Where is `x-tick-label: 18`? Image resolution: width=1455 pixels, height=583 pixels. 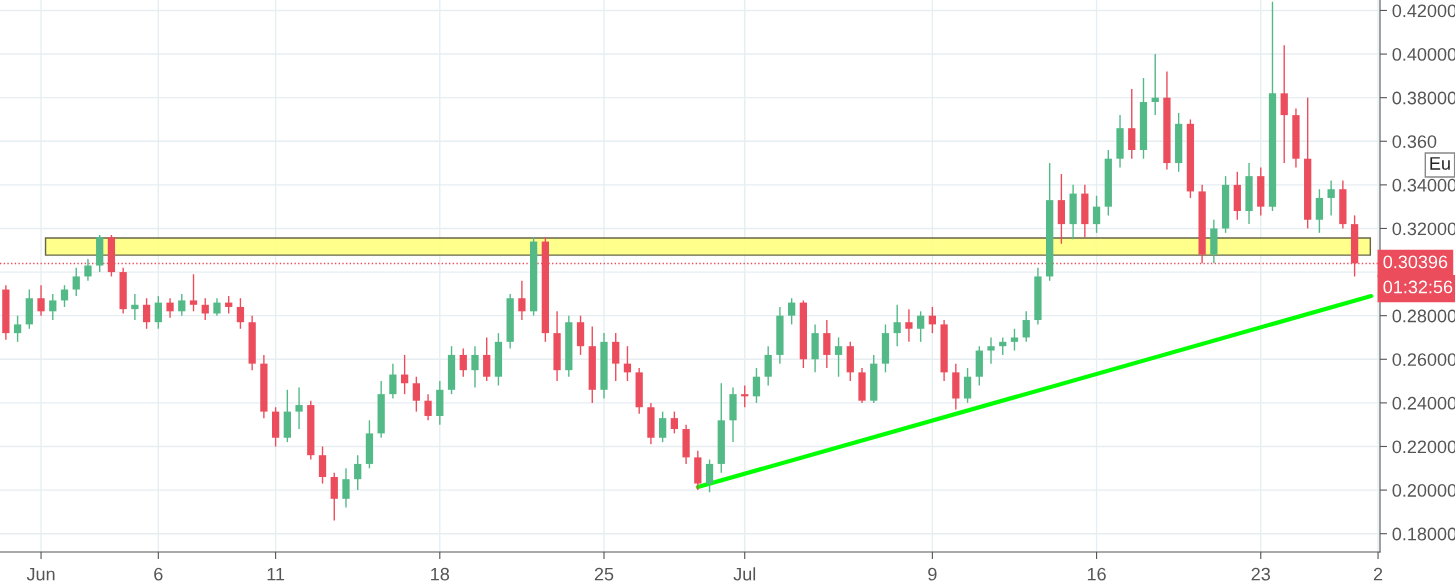
x-tick-label: 18 is located at coordinates (440, 574).